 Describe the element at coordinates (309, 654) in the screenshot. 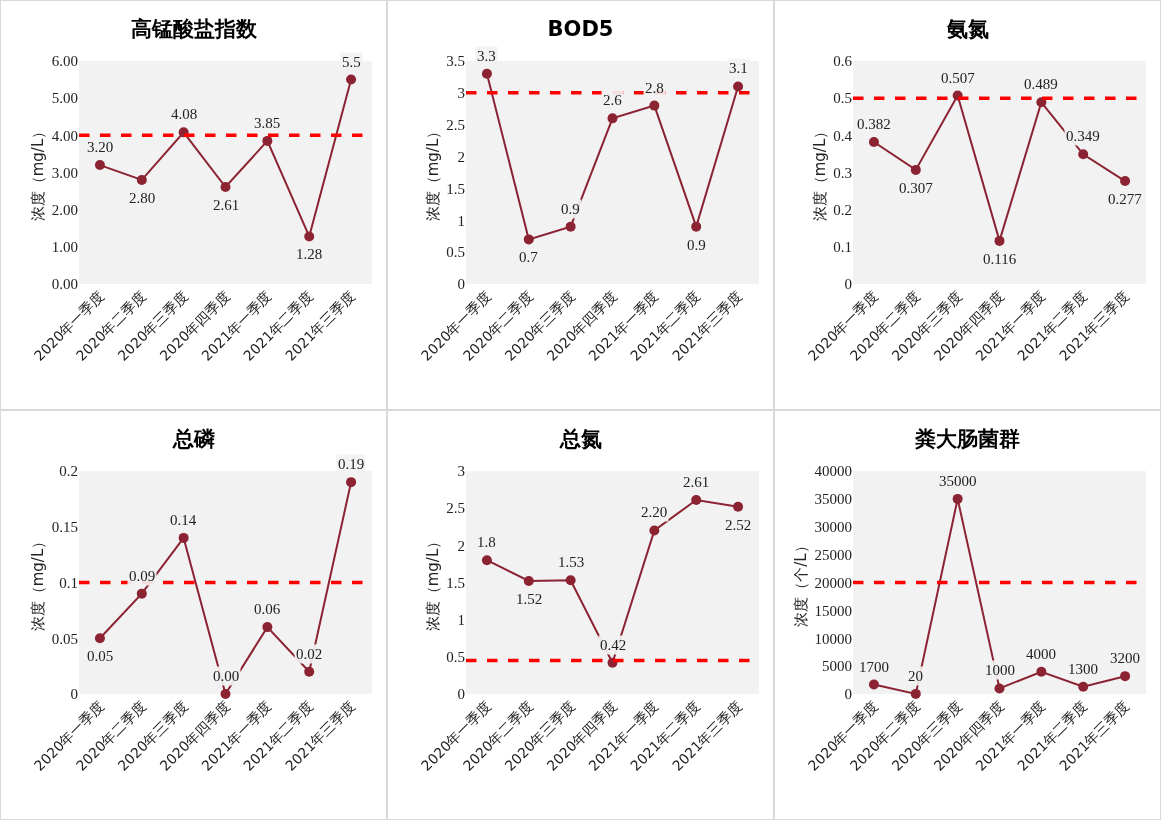

I see `data-label: 0.02` at that location.